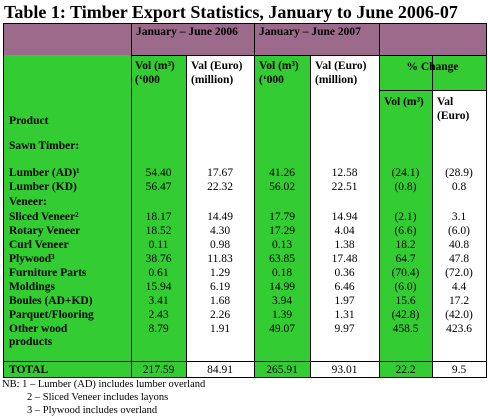 Image resolution: width=488 pixels, height=418 pixels. I want to click on val-2006-header: Val (Euro) (million), so click(217, 73).